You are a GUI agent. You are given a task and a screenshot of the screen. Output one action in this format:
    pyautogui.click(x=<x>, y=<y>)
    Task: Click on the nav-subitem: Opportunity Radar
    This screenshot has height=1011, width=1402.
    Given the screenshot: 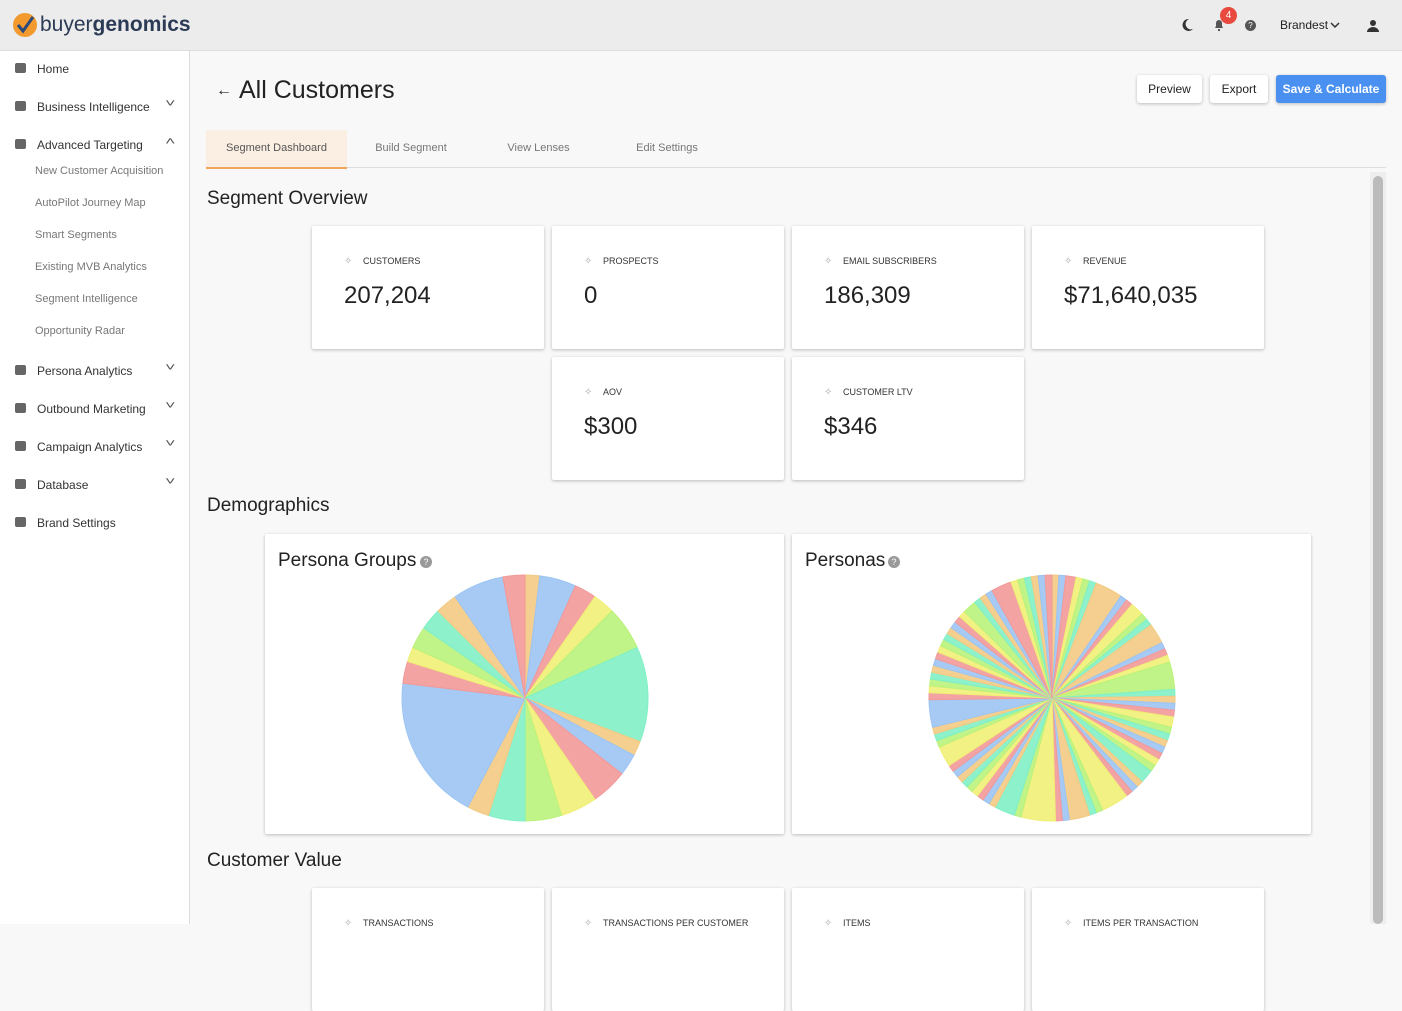 What is the action you would take?
    pyautogui.click(x=80, y=331)
    